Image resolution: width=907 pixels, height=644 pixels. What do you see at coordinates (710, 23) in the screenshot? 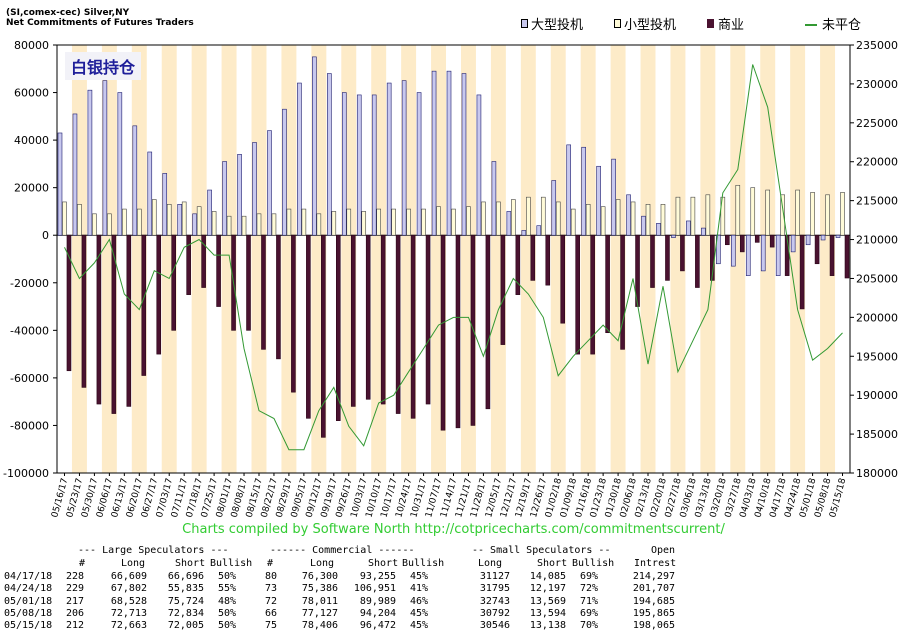
I see `legend-swatch-commercial` at bounding box center [710, 23].